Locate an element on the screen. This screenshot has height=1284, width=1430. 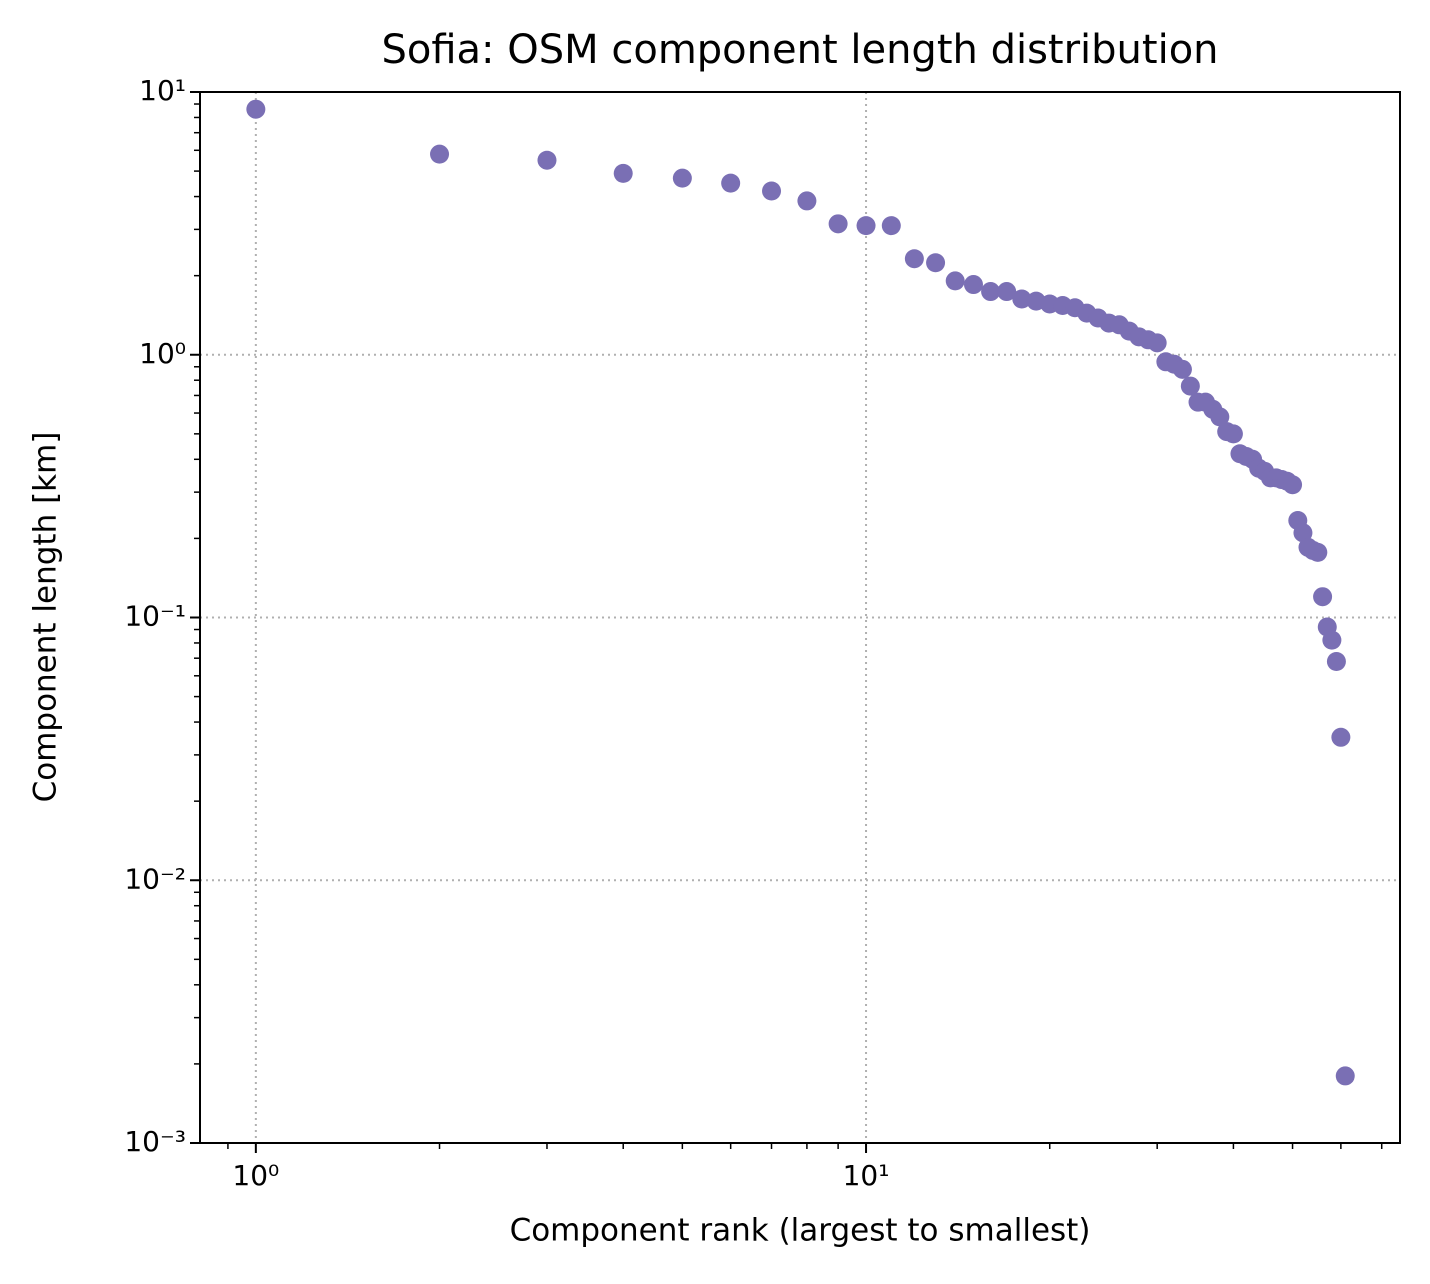
y-tick-label: 10⁻² is located at coordinates (155, 878).